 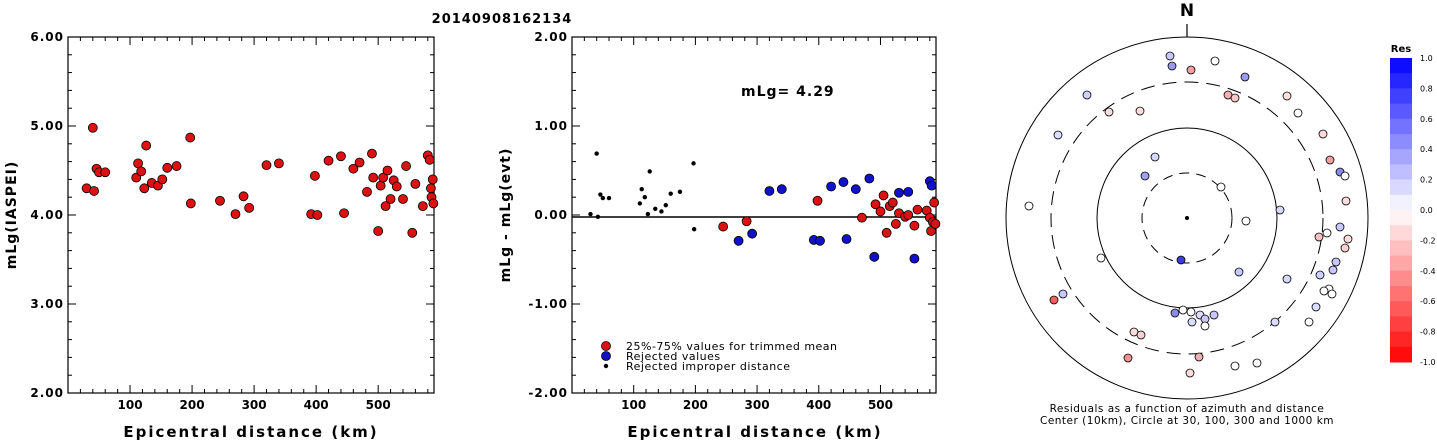 What do you see at coordinates (1428, 210) in the screenshot?
I see `colorbar-labels: 1.0 0.8 0.6 0.4 0.2 0.0 -0.2 -0.4 -0.6 -0.8 -1.0` at bounding box center [1428, 210].